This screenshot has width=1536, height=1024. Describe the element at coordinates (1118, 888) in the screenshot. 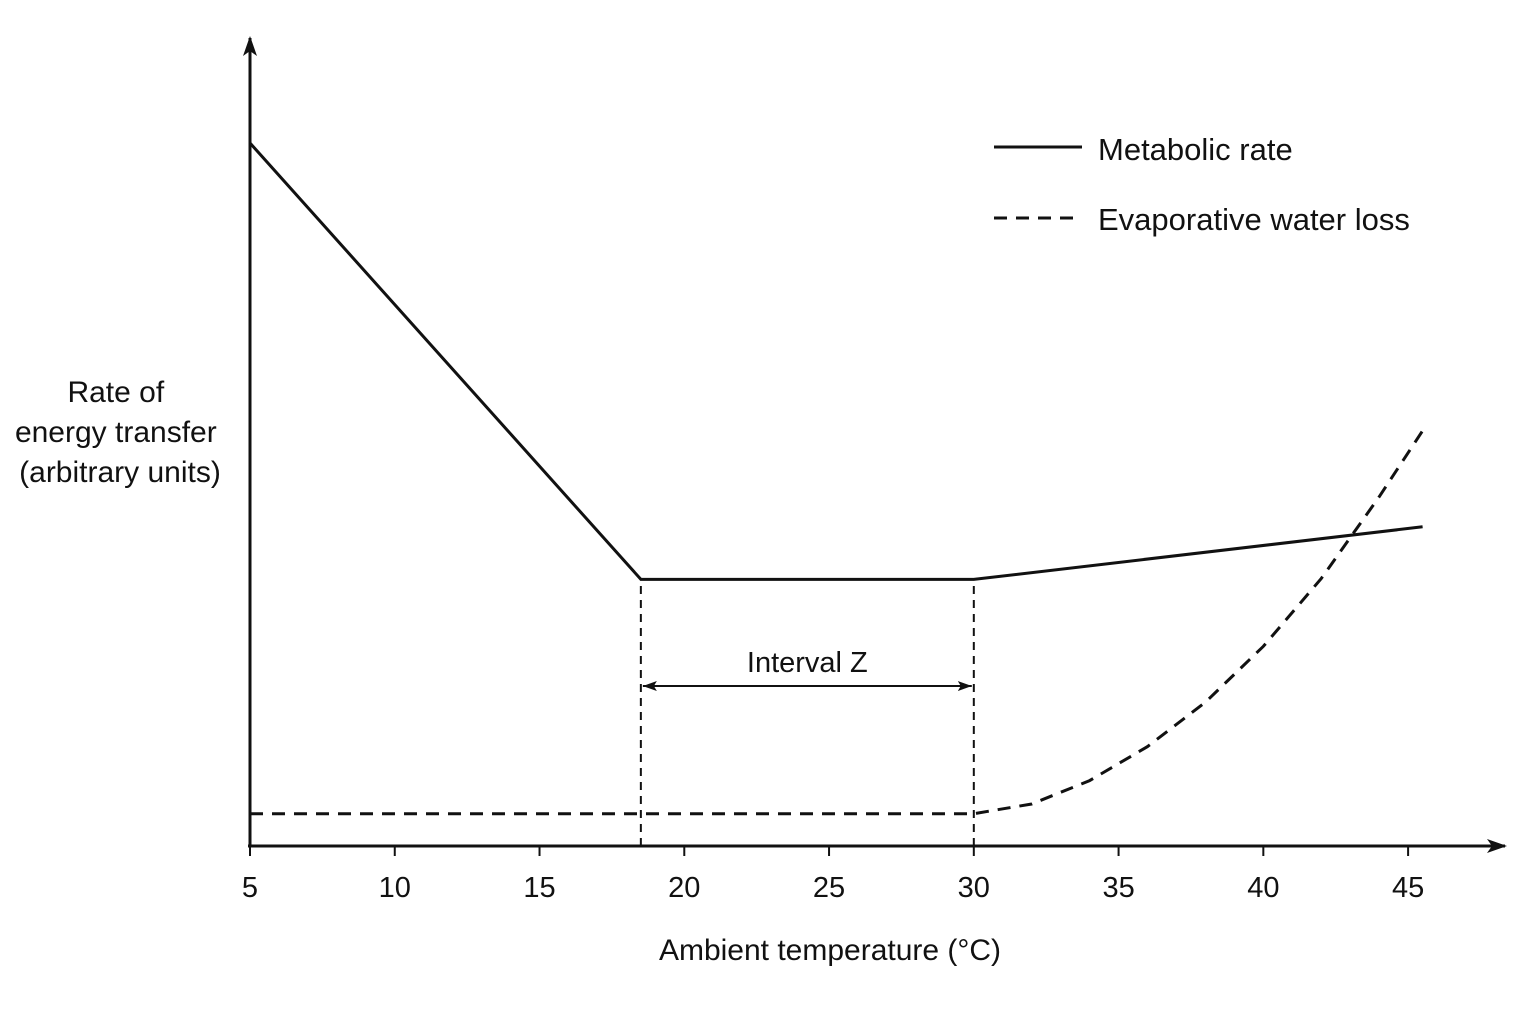

I see `x-tick-label-35: 35` at that location.